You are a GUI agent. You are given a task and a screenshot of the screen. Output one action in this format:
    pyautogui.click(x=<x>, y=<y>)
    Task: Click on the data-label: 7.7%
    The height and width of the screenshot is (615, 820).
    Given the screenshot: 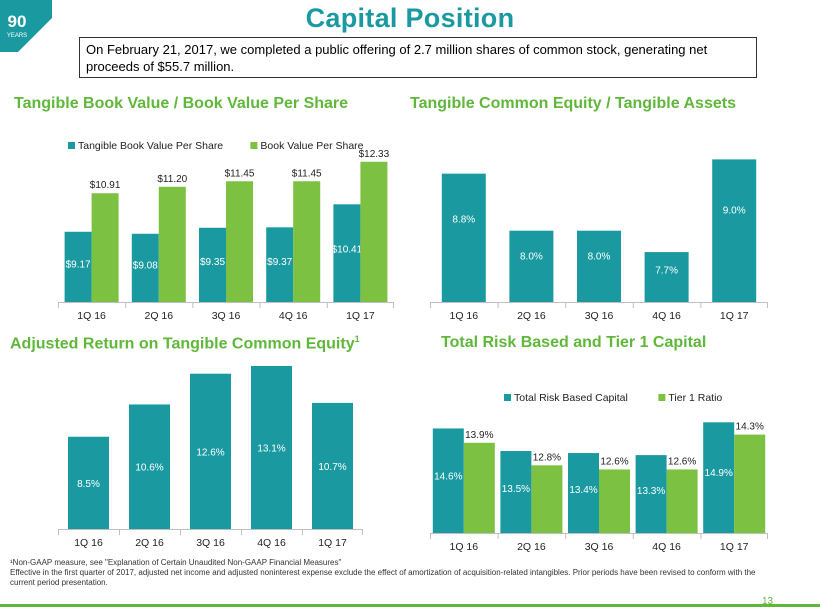 What is the action you would take?
    pyautogui.click(x=666, y=271)
    